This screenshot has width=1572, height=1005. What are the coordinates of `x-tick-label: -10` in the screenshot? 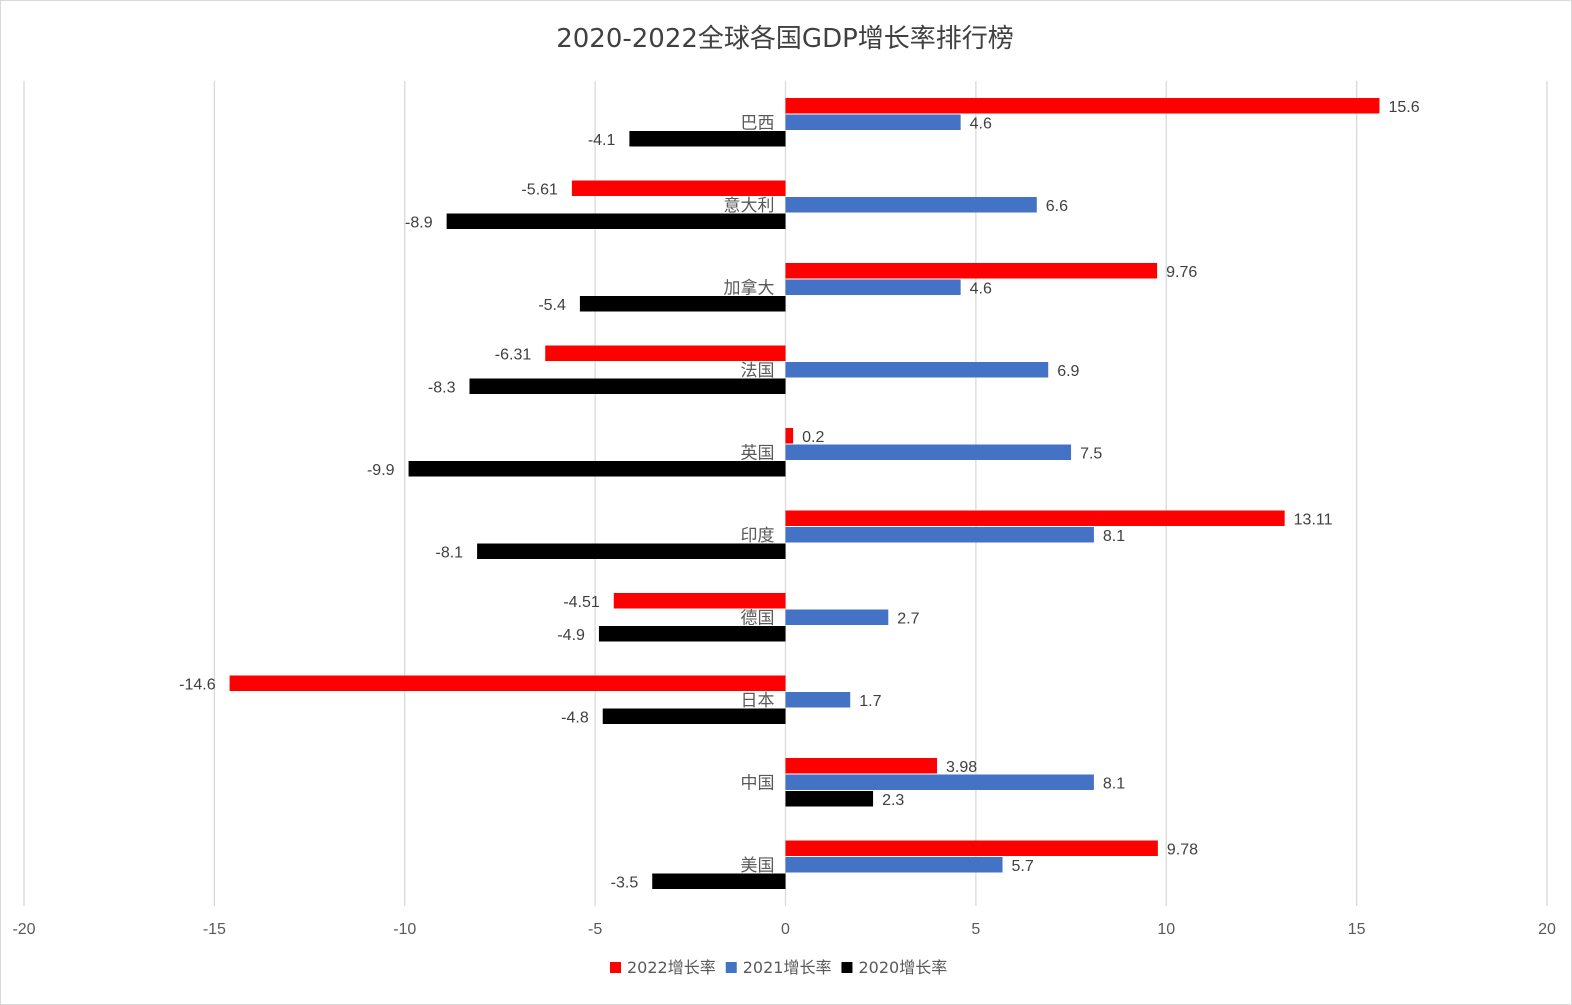 It's located at (404, 929).